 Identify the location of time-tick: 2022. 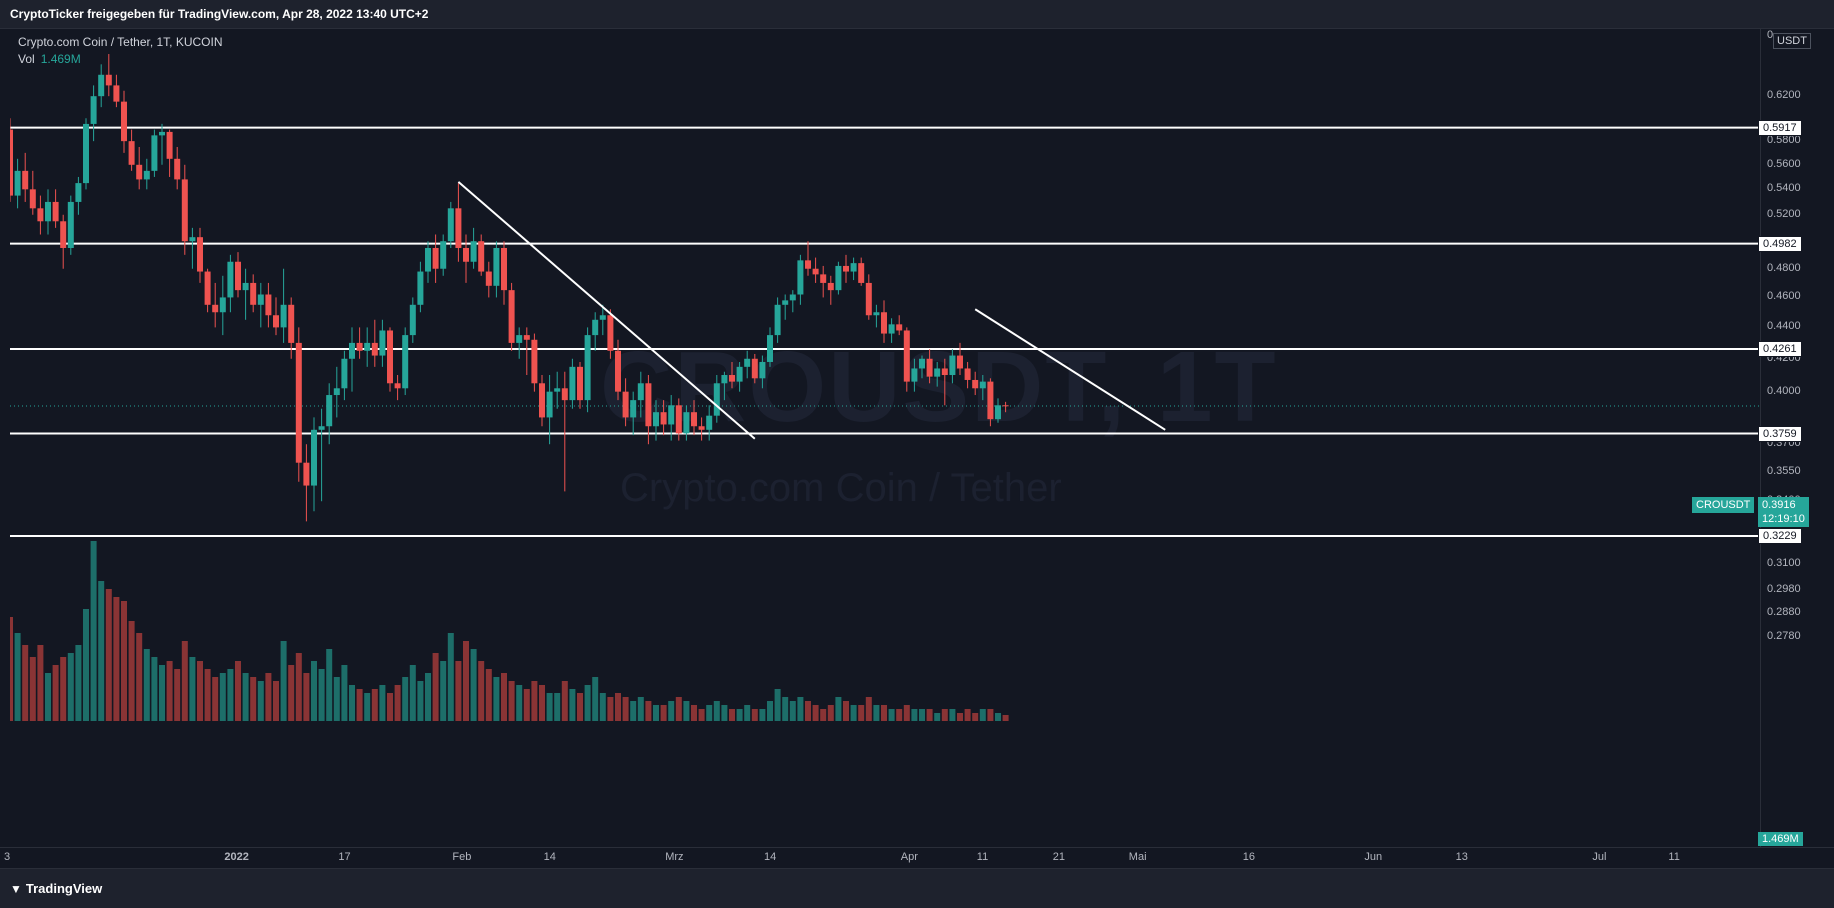
(236, 857).